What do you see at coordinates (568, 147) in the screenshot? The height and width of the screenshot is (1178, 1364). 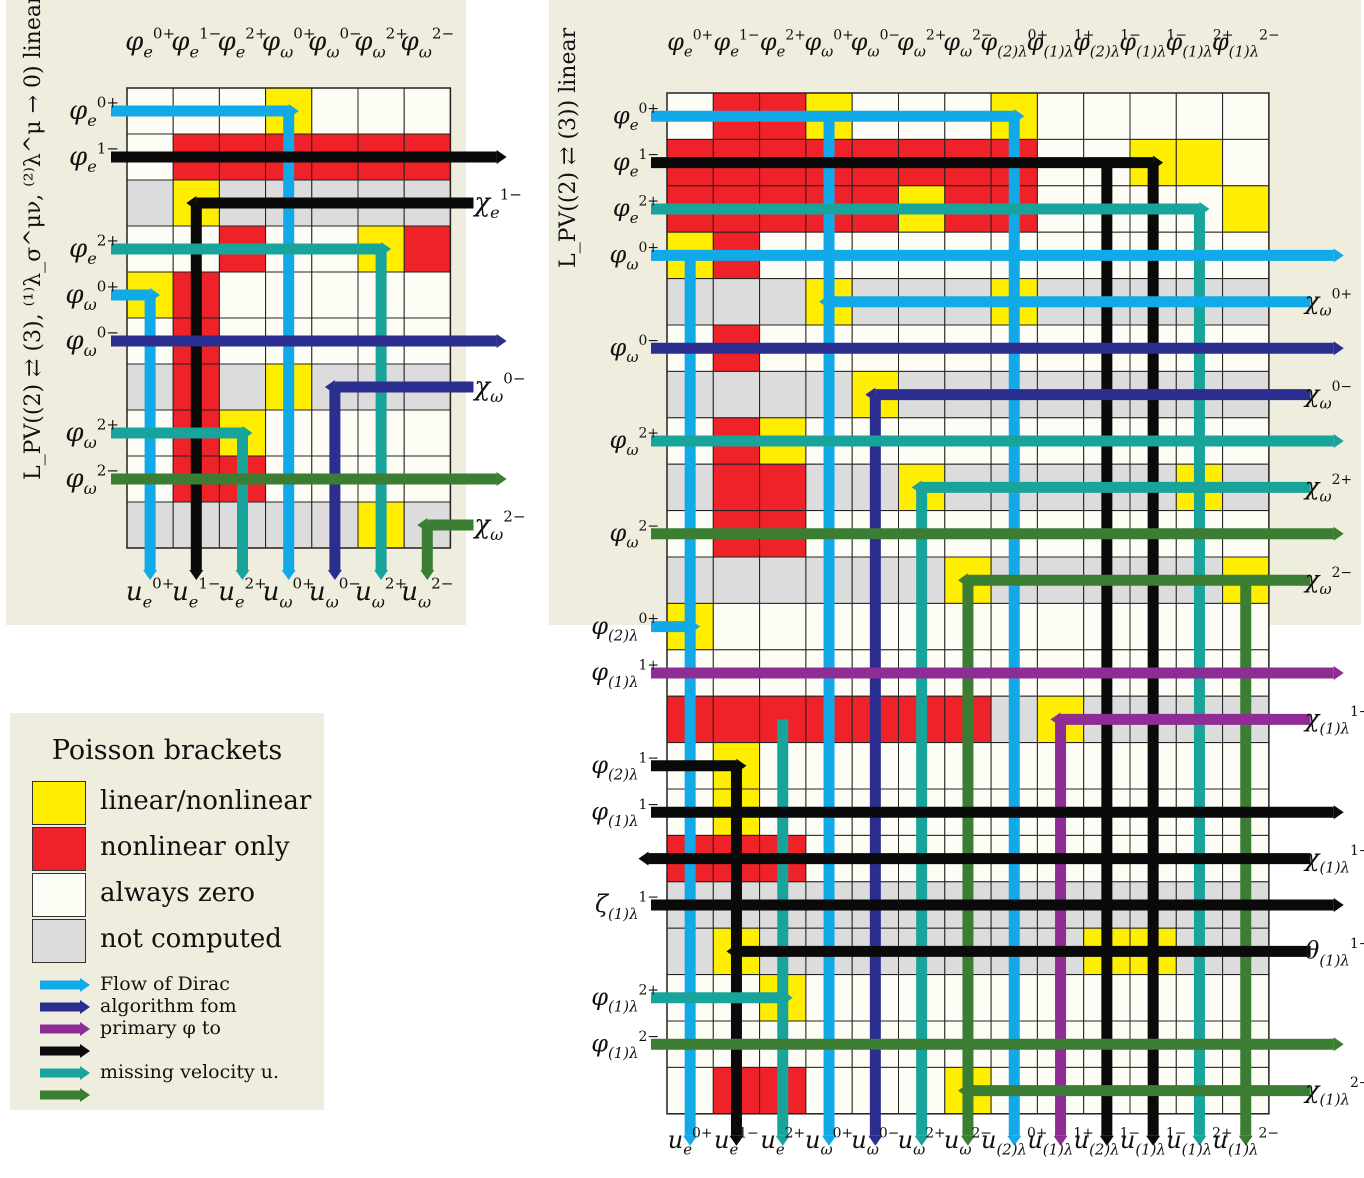 I see `svg-text: L_PV((2) ⇄ (3)) linear` at bounding box center [568, 147].